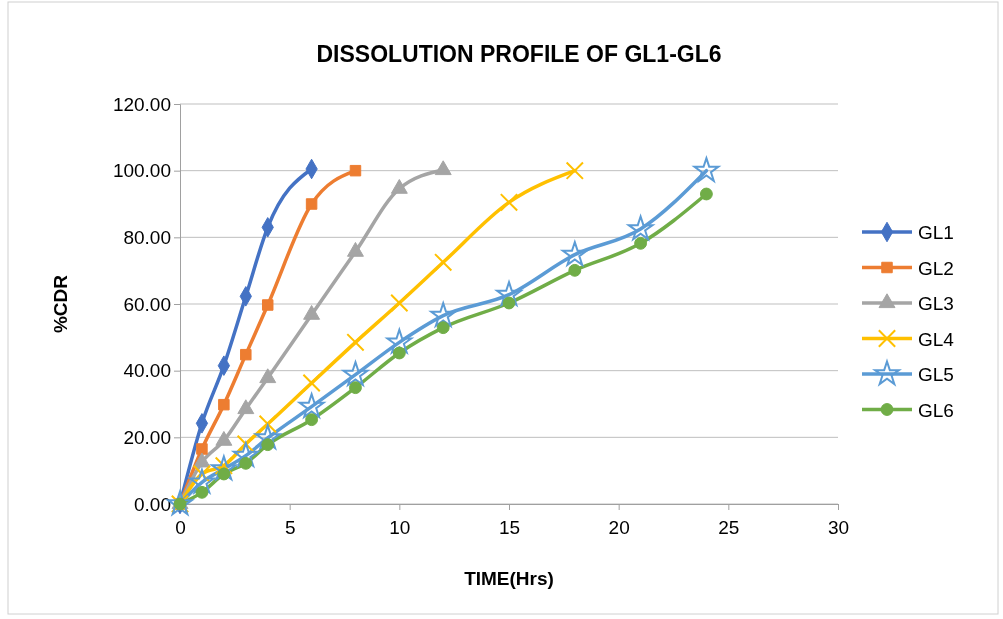 The image size is (1003, 619). I want to click on legend-label: GL2, so click(936, 268).